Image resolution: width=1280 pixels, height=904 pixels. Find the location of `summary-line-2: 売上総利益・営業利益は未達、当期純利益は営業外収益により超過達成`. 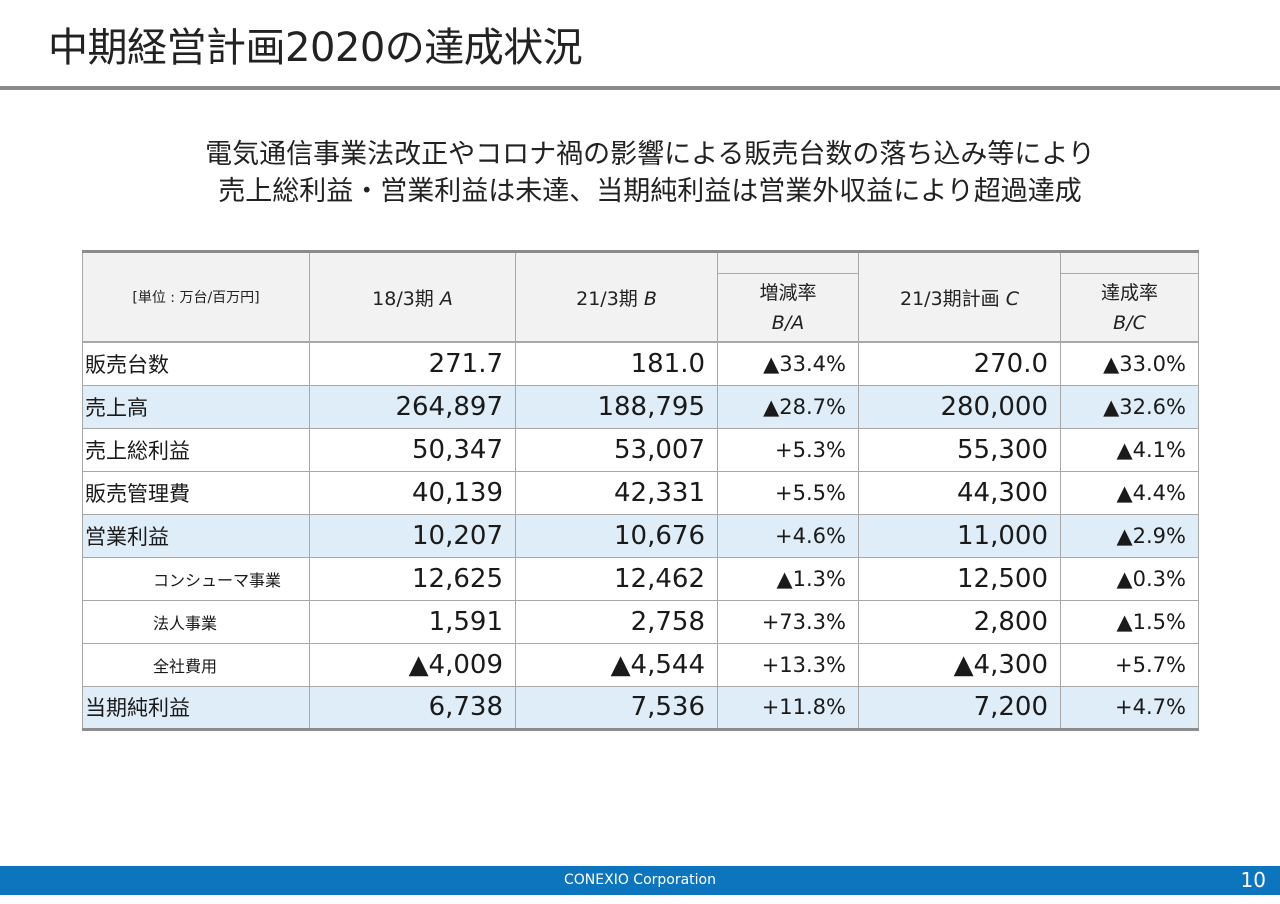

summary-line-2: 売上総利益・営業利益は未達、当期純利益は営業外収益により超過達成 is located at coordinates (650, 191).